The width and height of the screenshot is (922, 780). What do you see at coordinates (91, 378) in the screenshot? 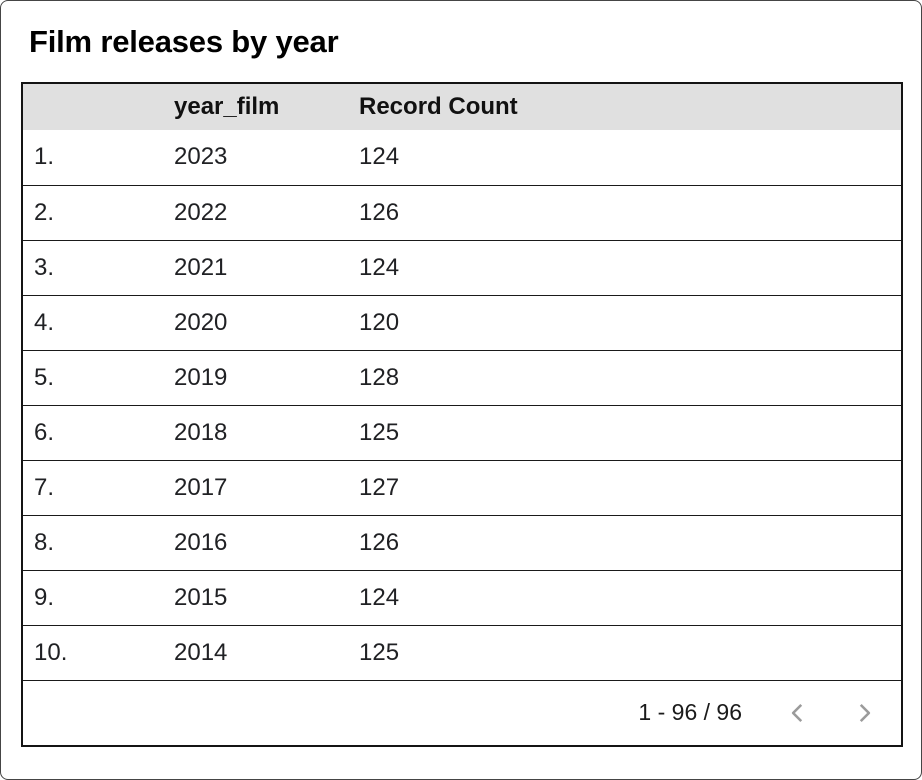
I see `row-index-cell: 5.` at bounding box center [91, 378].